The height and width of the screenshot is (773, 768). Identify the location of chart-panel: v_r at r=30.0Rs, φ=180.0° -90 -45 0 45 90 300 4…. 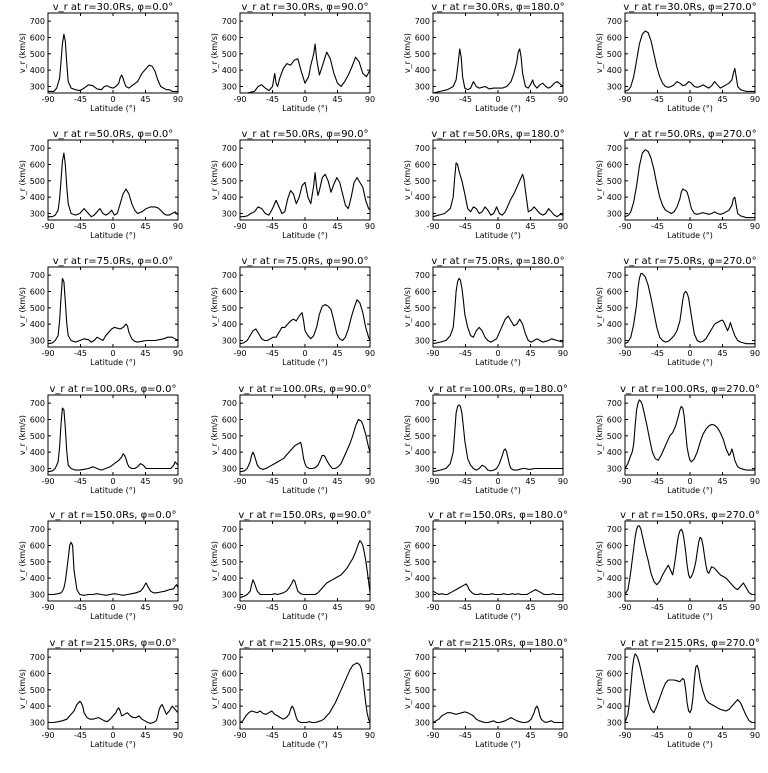
(485, 57).